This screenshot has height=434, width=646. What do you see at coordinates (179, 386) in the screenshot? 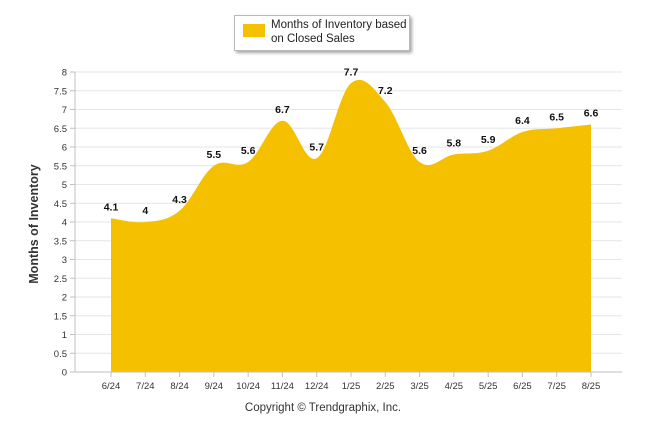
I see `x-tick-label: 8/24` at bounding box center [179, 386].